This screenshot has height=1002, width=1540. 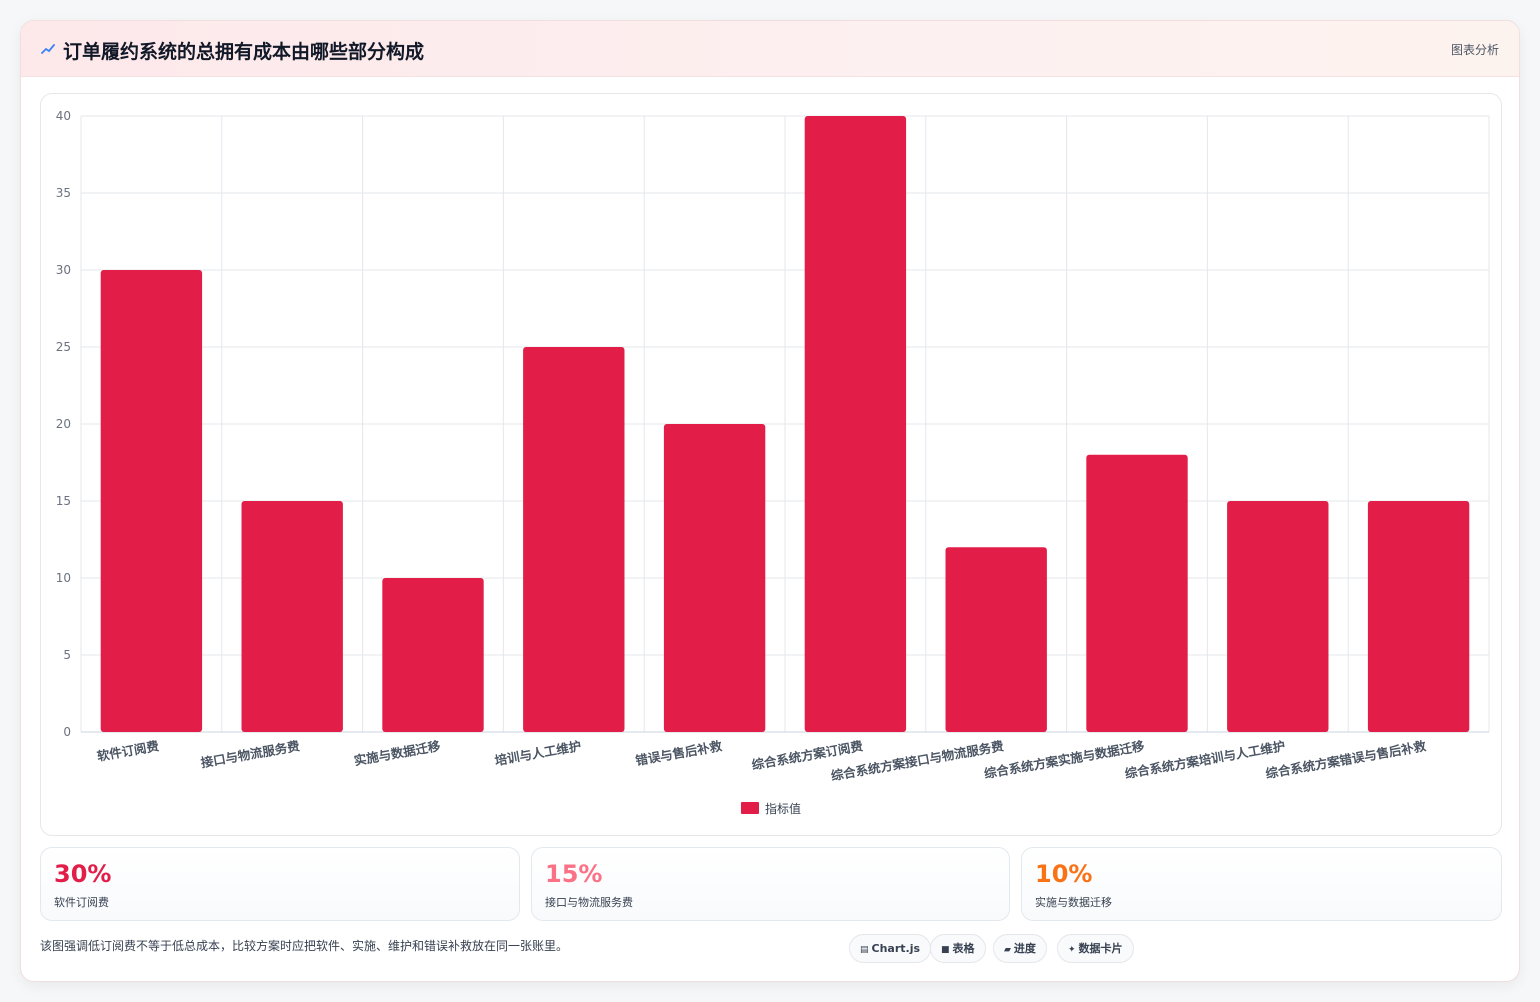 I want to click on trend-line-icon, so click(x=48, y=49).